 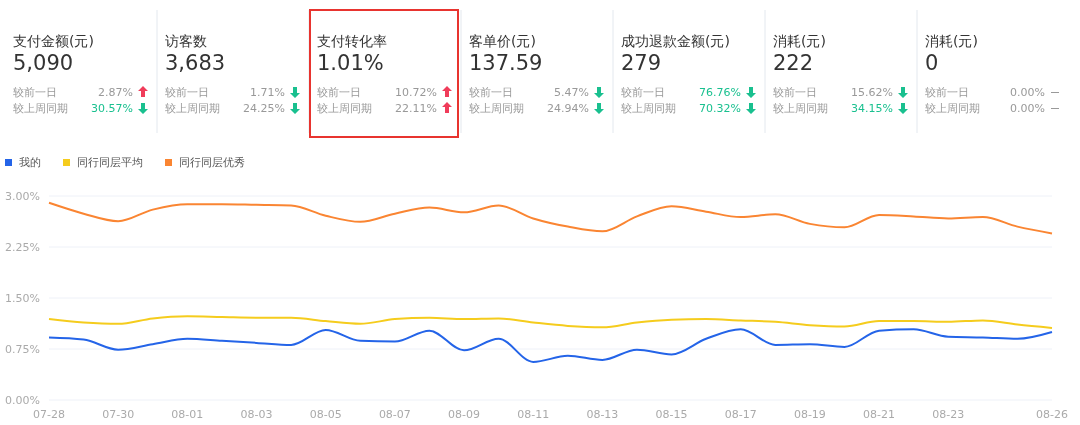 What do you see at coordinates (30, 162) in the screenshot?
I see `legend-label: 我的` at bounding box center [30, 162].